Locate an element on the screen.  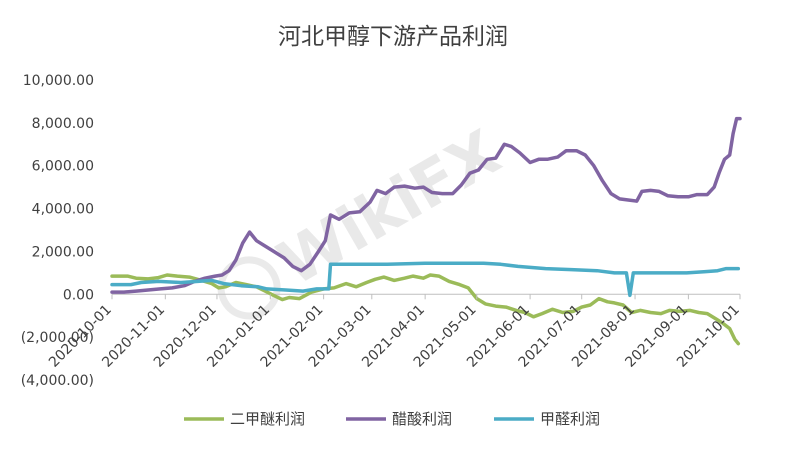
legend-label: 醋酸利润 is located at coordinates (422, 419).